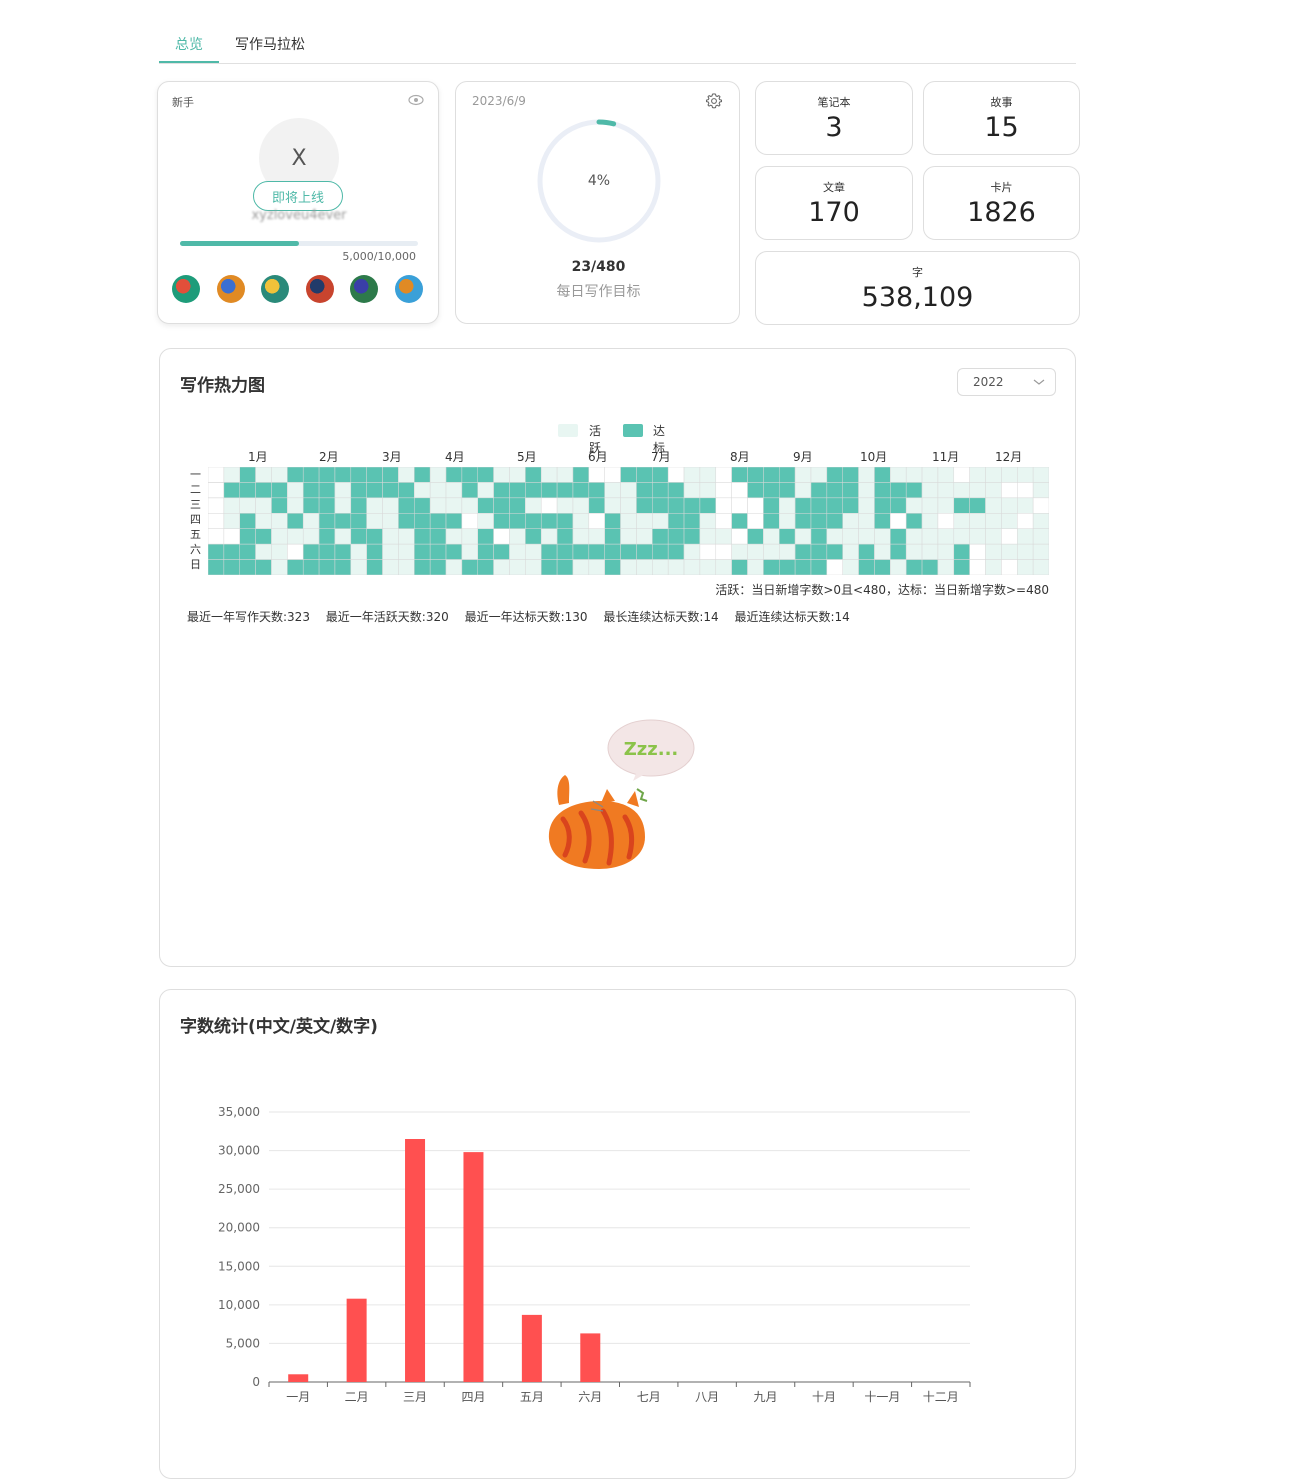  I want to click on stat-value: 170, so click(834, 212).